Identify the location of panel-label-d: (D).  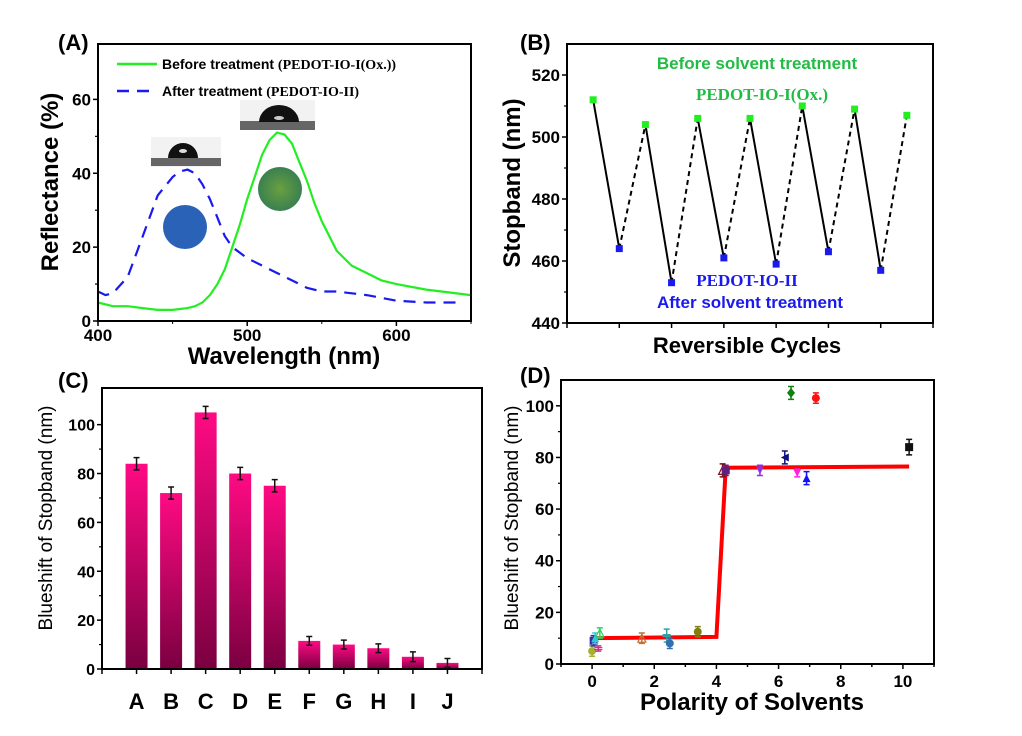
(535, 375).